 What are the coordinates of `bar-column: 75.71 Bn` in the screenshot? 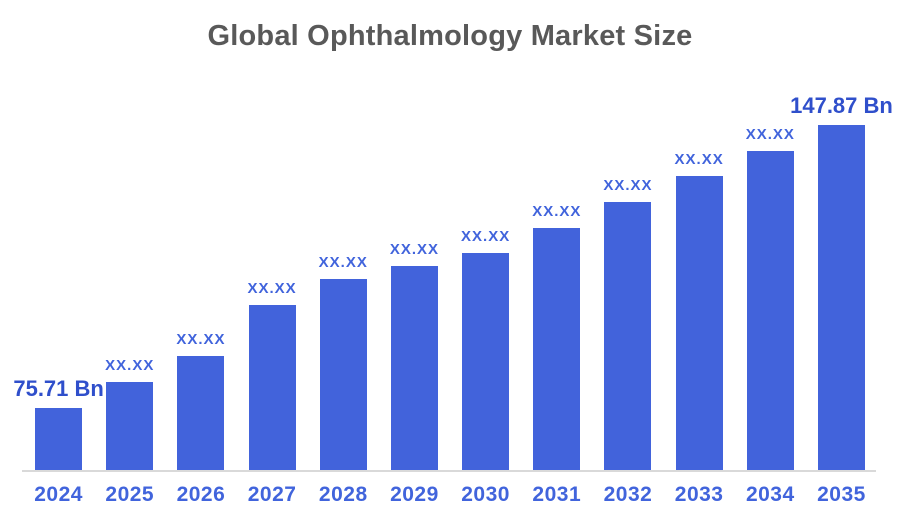 It's located at (58, 424).